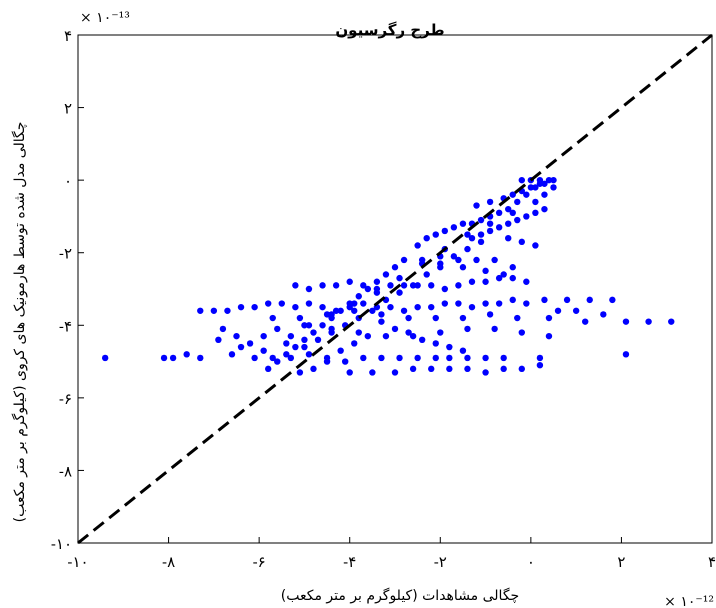 This screenshot has height=608, width=716. What do you see at coordinates (349, 562) in the screenshot?
I see `x-tick-label: -۴` at bounding box center [349, 562].